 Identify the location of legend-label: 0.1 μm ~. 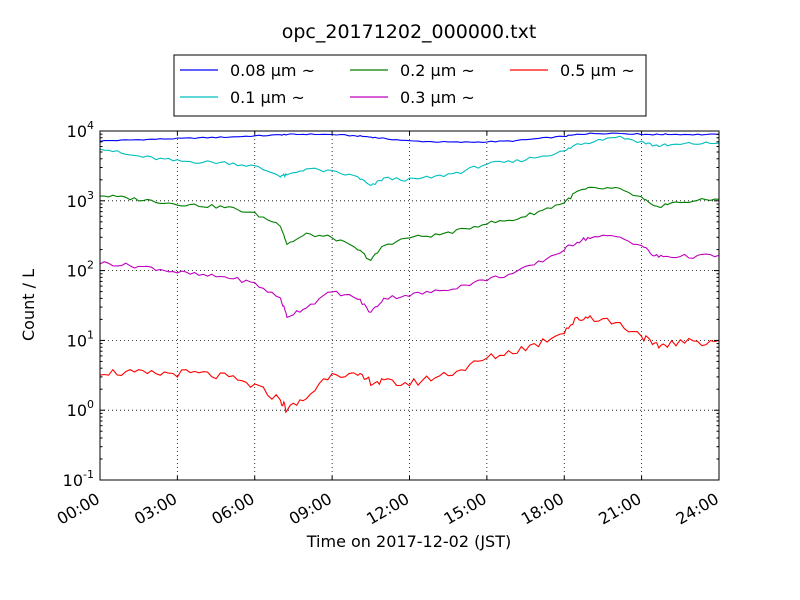
(267, 97).